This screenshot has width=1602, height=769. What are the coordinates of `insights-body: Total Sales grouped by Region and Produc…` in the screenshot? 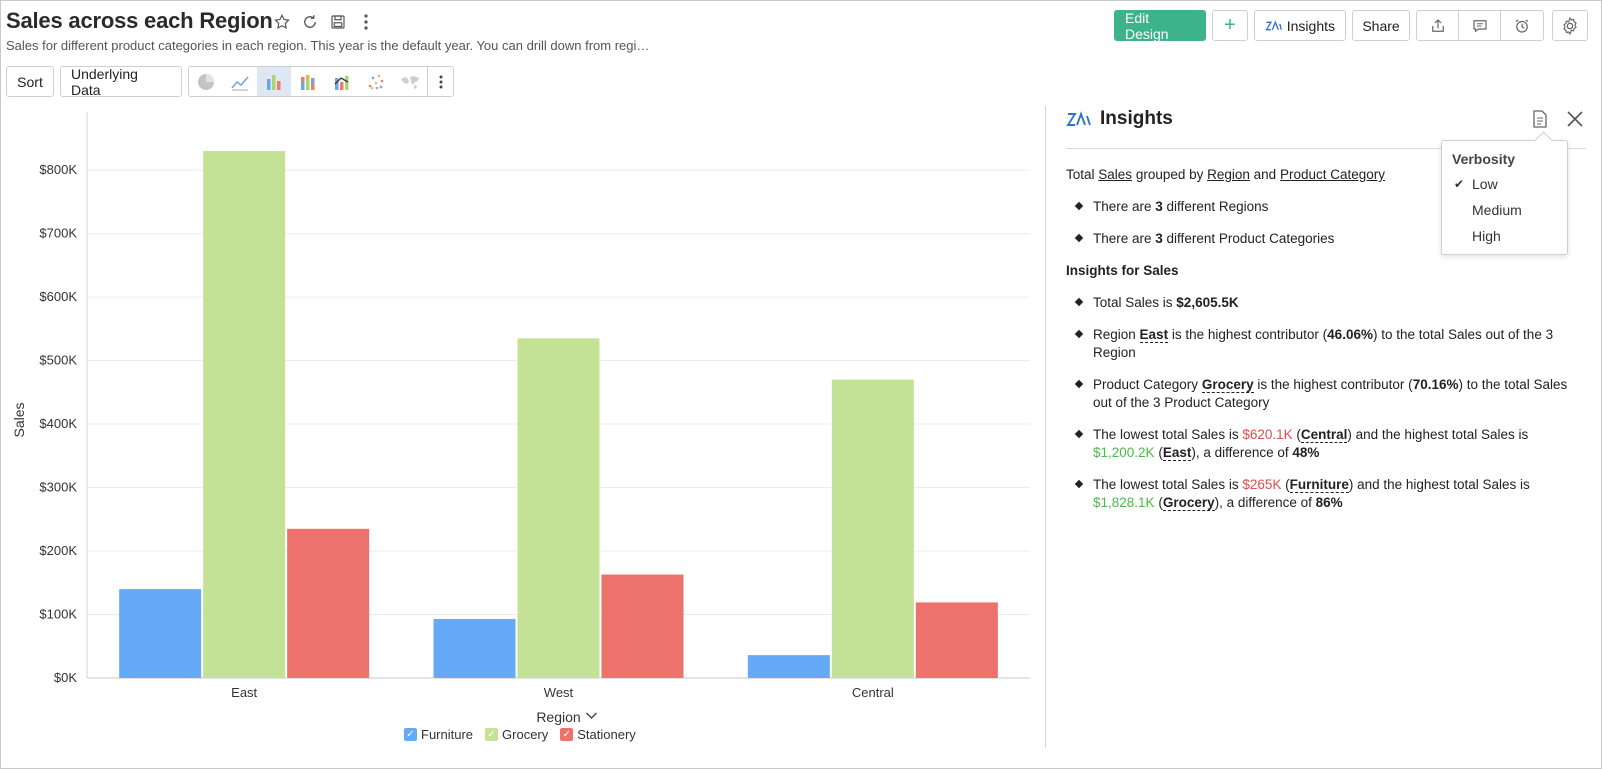 It's located at (1326, 339).